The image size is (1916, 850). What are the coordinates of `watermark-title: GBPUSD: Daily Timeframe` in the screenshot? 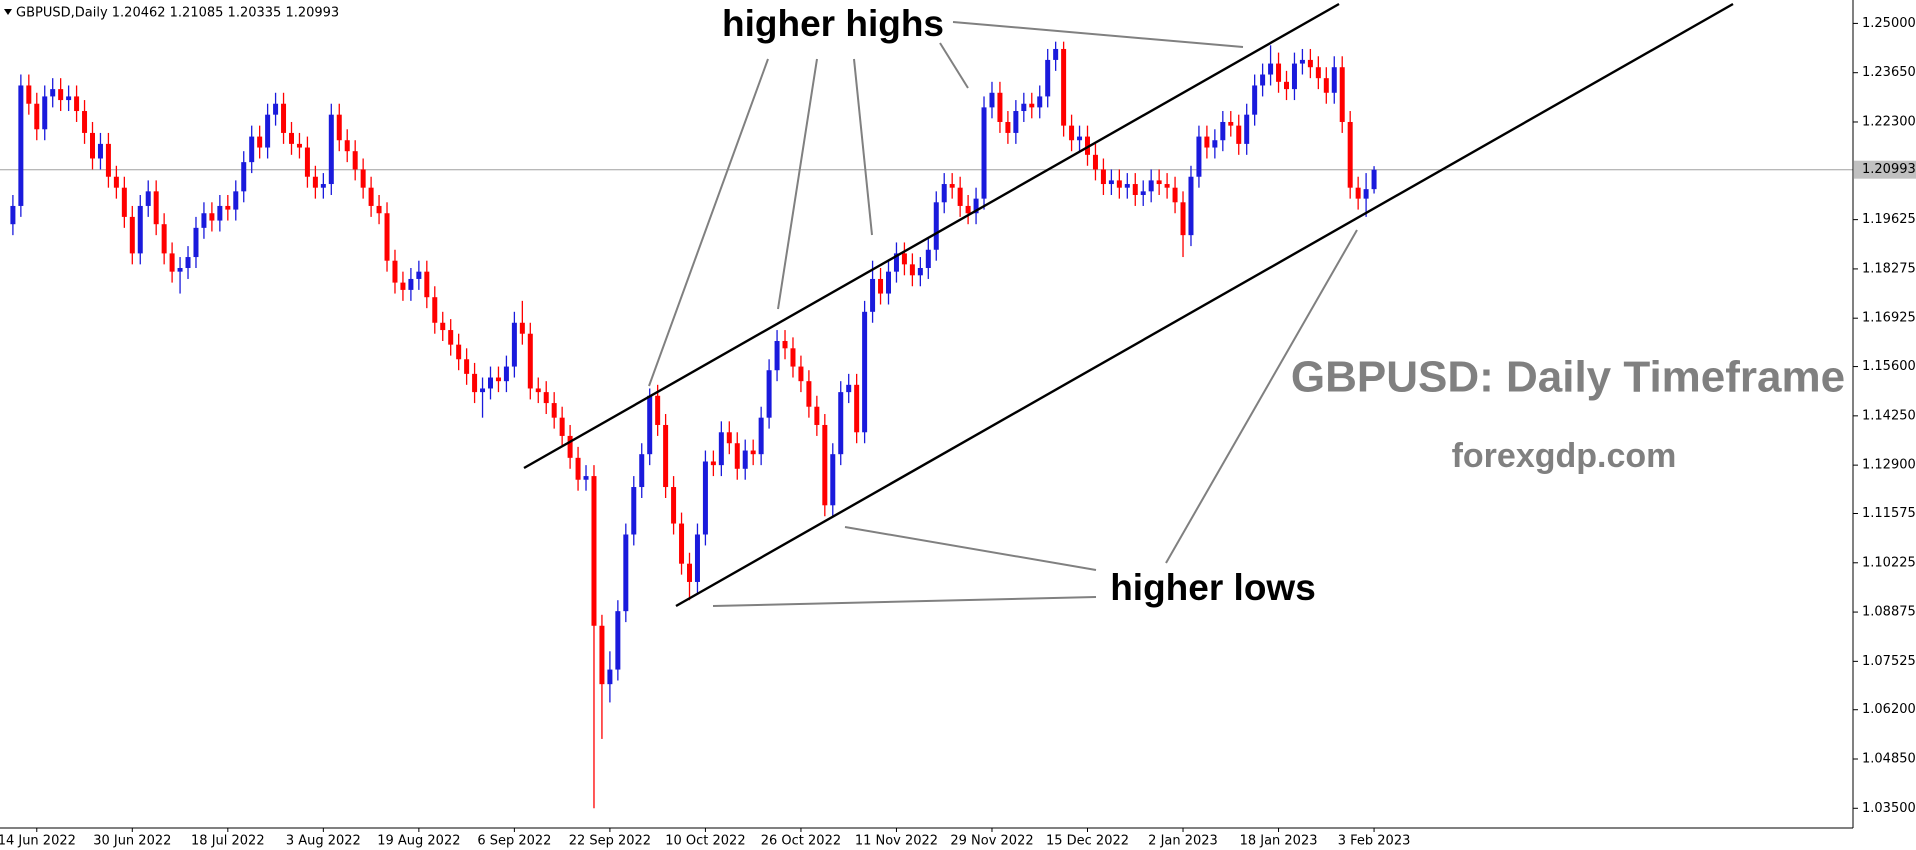 It's located at (1568, 377).